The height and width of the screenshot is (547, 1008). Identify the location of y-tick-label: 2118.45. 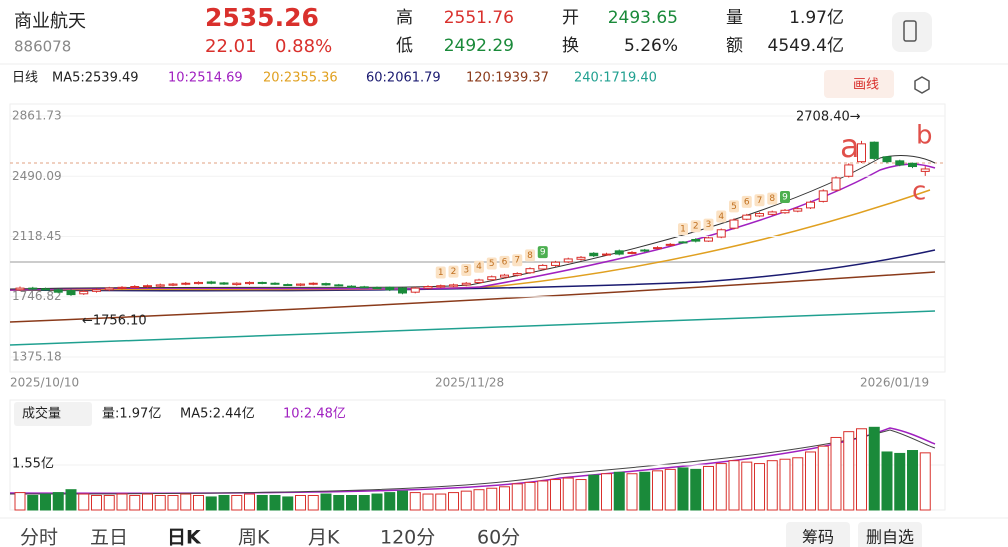
(37, 236).